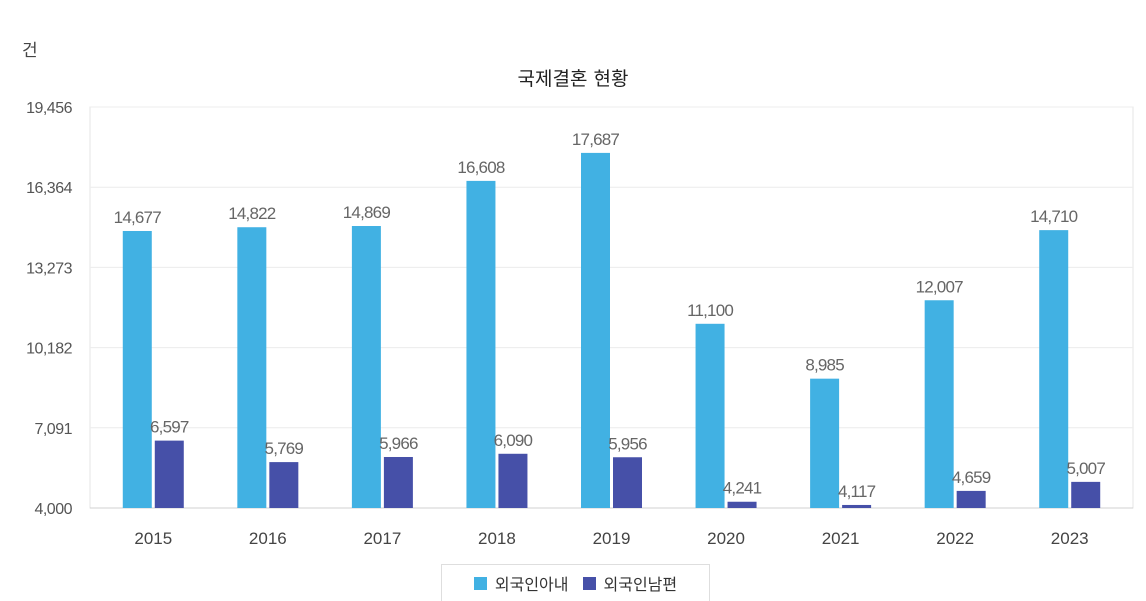 The width and height of the screenshot is (1146, 601). I want to click on data-label-wife: 14,869, so click(367, 212).